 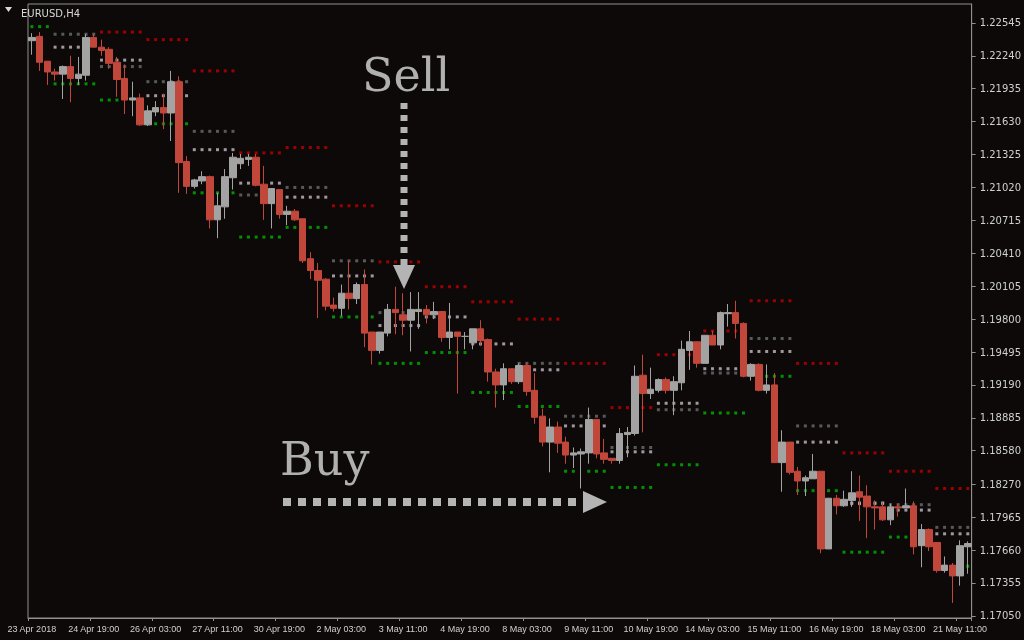 What do you see at coordinates (32, 628) in the screenshot?
I see `x-tick-label: 23 Apr 2018` at bounding box center [32, 628].